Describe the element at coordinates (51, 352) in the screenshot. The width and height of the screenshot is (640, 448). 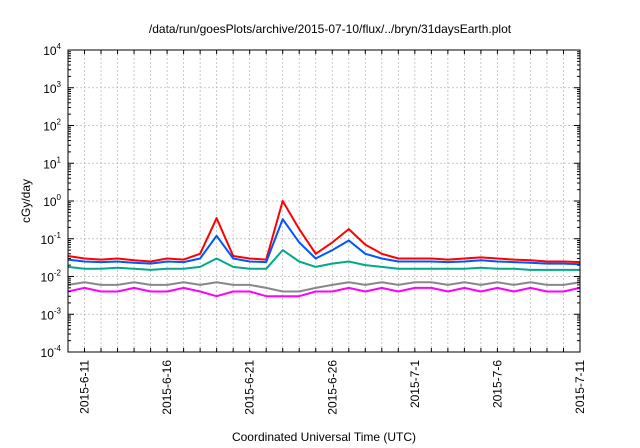
I see `y-tick-label: 10⁻⁴` at that location.